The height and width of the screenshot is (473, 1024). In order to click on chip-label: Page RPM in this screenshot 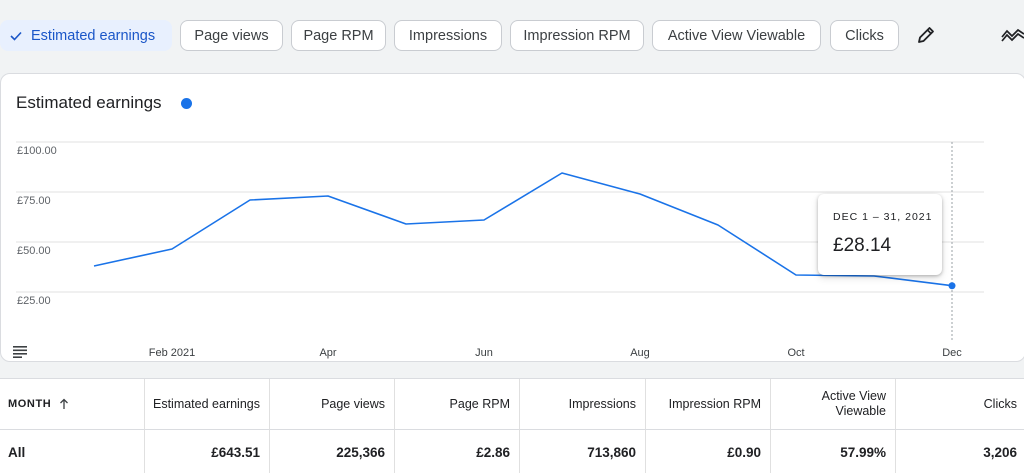, I will do `click(338, 35)`.